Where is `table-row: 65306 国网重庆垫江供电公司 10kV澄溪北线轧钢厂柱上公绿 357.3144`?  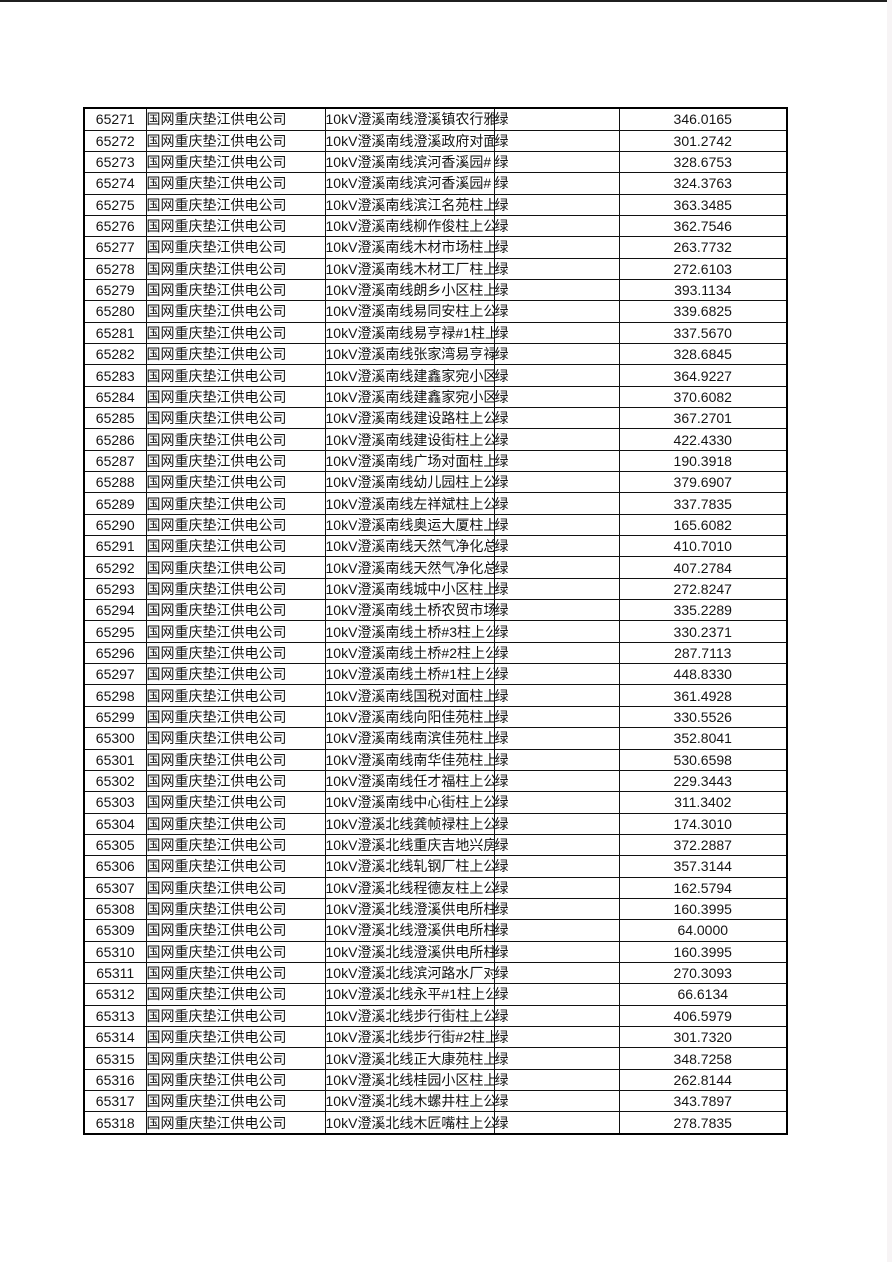
table-row: 65306 国网重庆垫江供电公司 10kV澄溪北线轧钢厂柱上公绿 357.3144 is located at coordinates (435, 866).